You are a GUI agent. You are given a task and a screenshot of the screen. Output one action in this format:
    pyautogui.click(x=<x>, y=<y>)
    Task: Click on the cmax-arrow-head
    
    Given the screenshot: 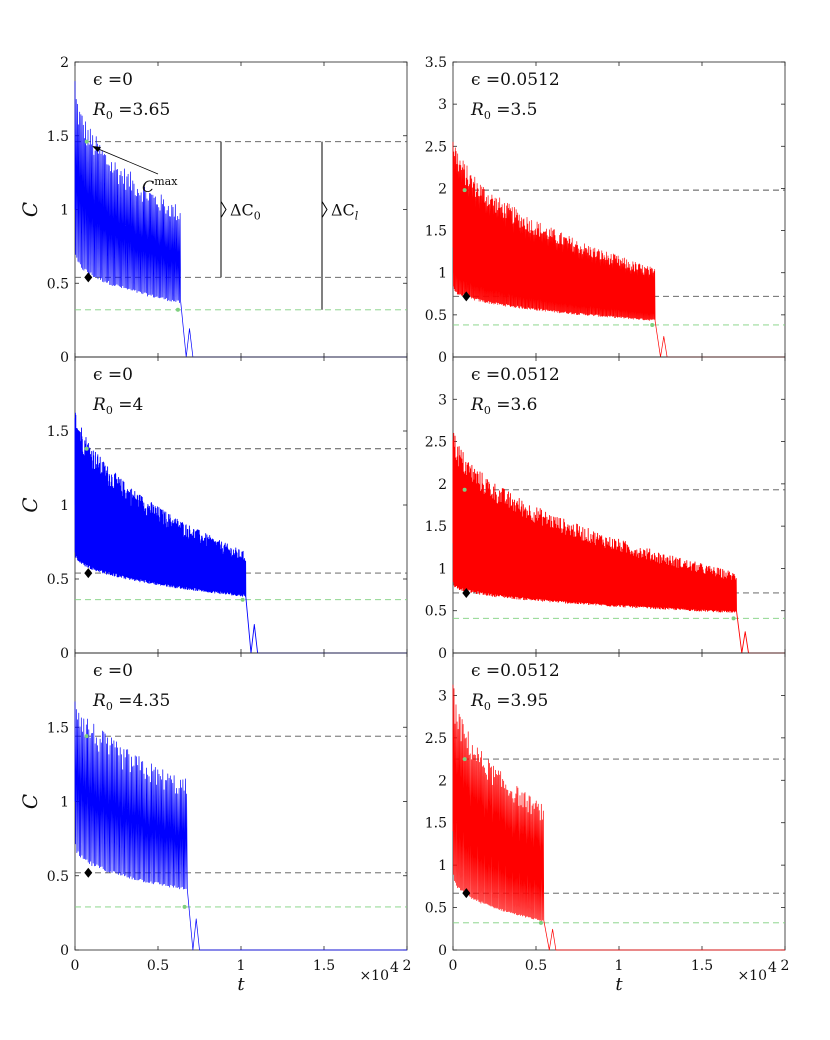 What is the action you would take?
    pyautogui.click(x=96, y=149)
    